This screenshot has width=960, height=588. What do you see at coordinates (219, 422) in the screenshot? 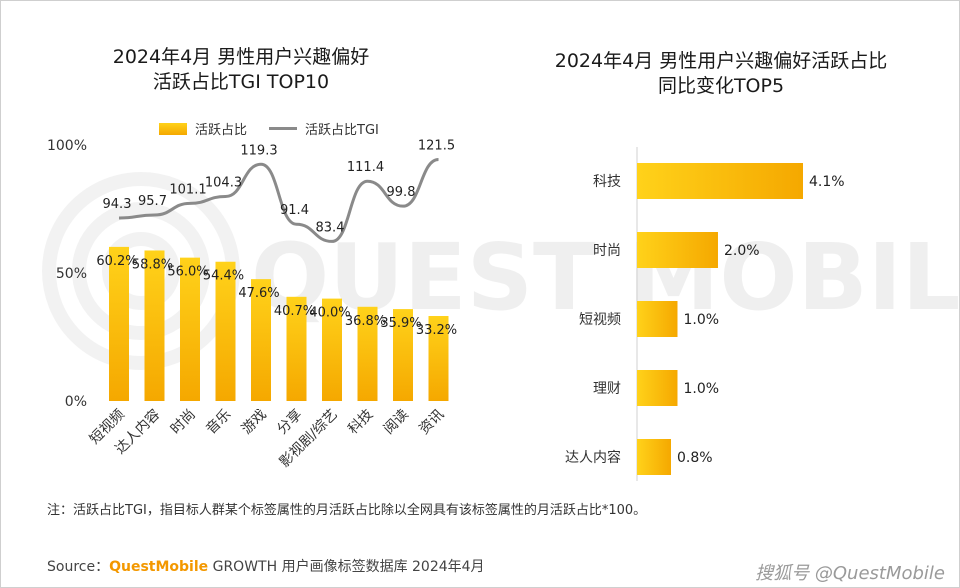
I see `x-category-label: 音乐` at bounding box center [219, 422].